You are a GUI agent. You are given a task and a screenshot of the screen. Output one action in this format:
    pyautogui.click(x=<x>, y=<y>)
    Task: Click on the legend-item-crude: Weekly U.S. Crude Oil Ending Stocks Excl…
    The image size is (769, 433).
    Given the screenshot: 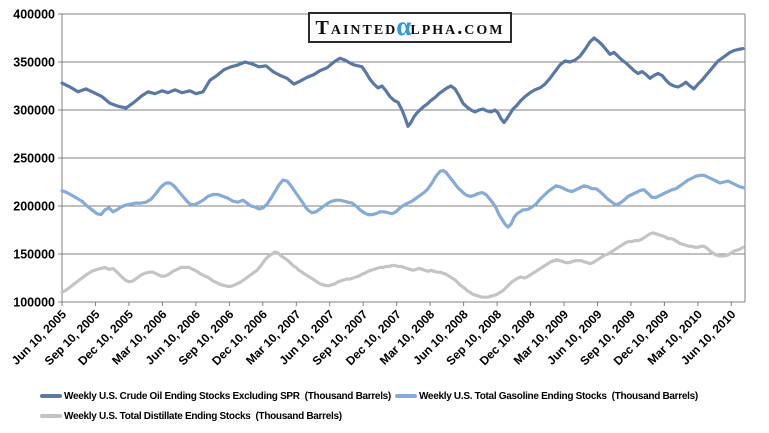 What is the action you would take?
    pyautogui.click(x=215, y=396)
    